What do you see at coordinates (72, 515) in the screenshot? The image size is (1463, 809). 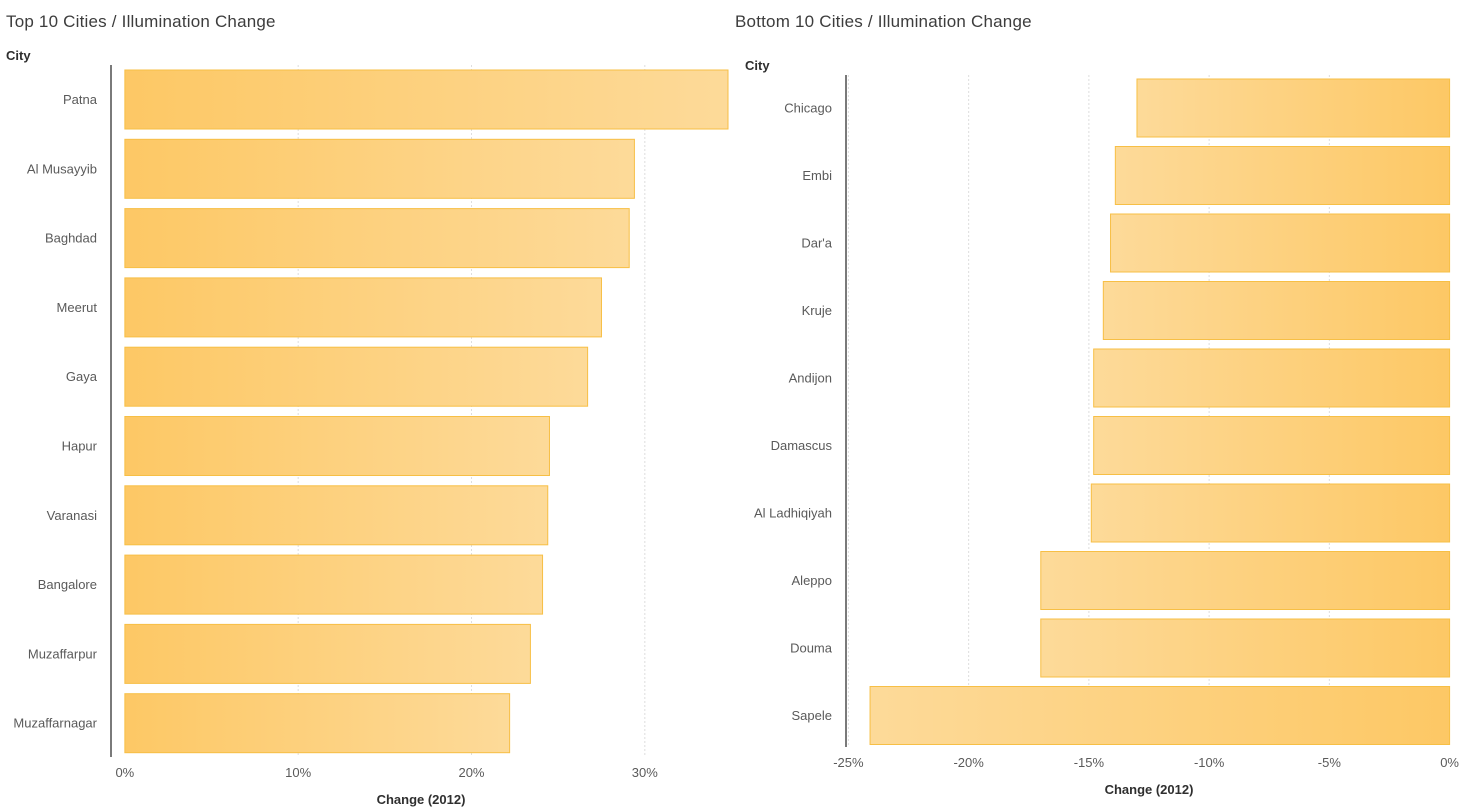 I see `top-category-label: Varanasi` at bounding box center [72, 515].